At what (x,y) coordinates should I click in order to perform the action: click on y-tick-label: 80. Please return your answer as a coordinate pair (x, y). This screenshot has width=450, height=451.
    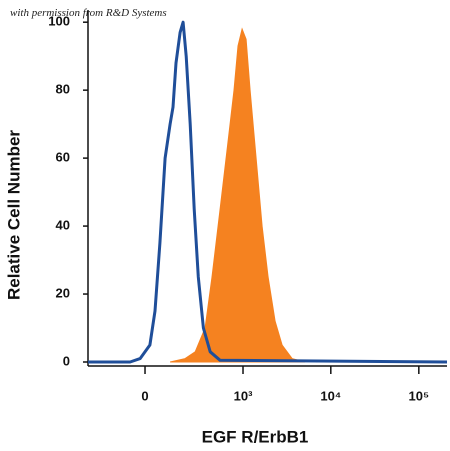
    Looking at the image, I should click on (63, 89).